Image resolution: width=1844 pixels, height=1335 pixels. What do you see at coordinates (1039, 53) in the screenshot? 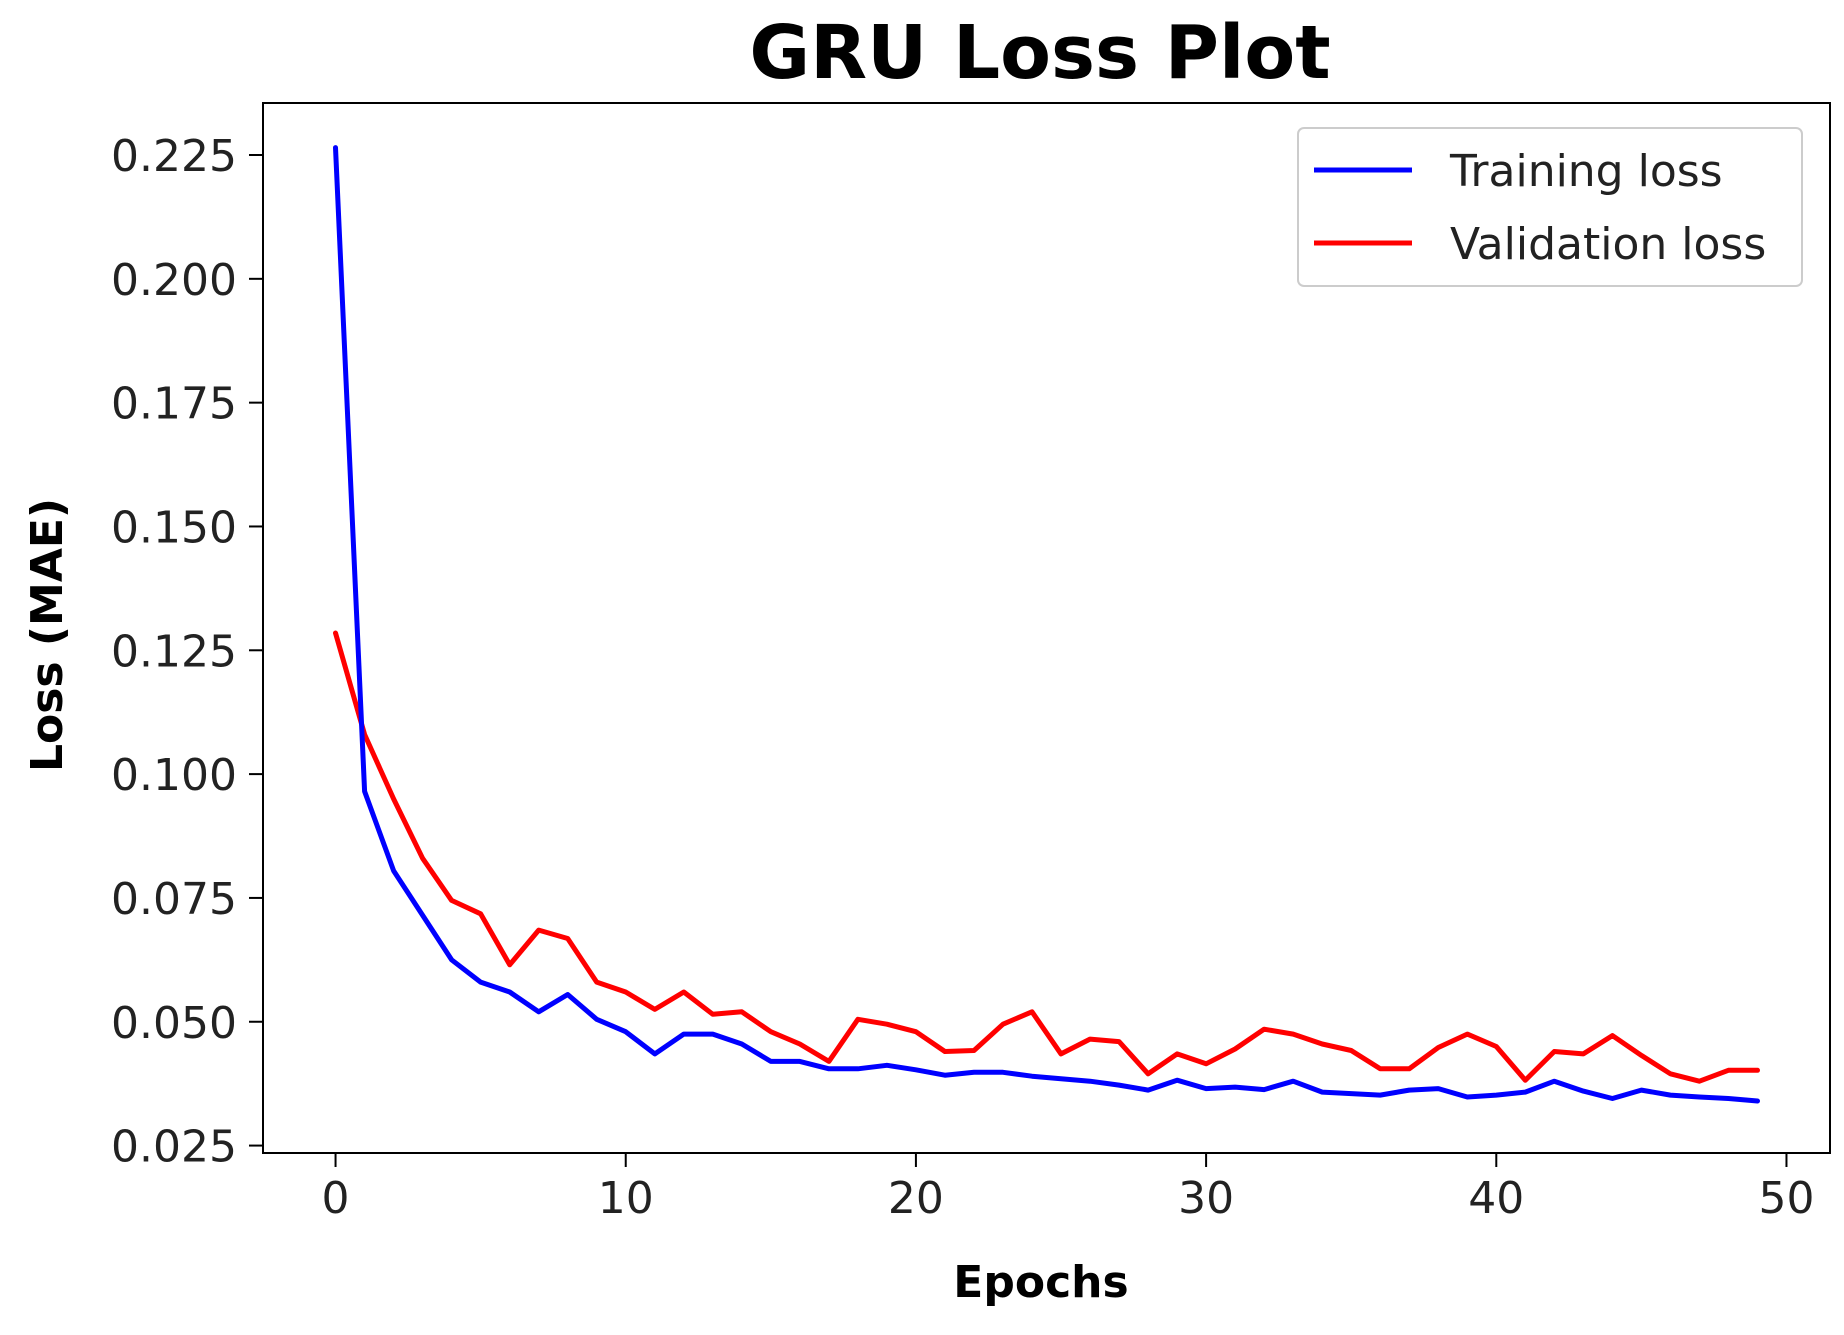
I see `chart-title: GRU Loss Plot` at bounding box center [1039, 53].